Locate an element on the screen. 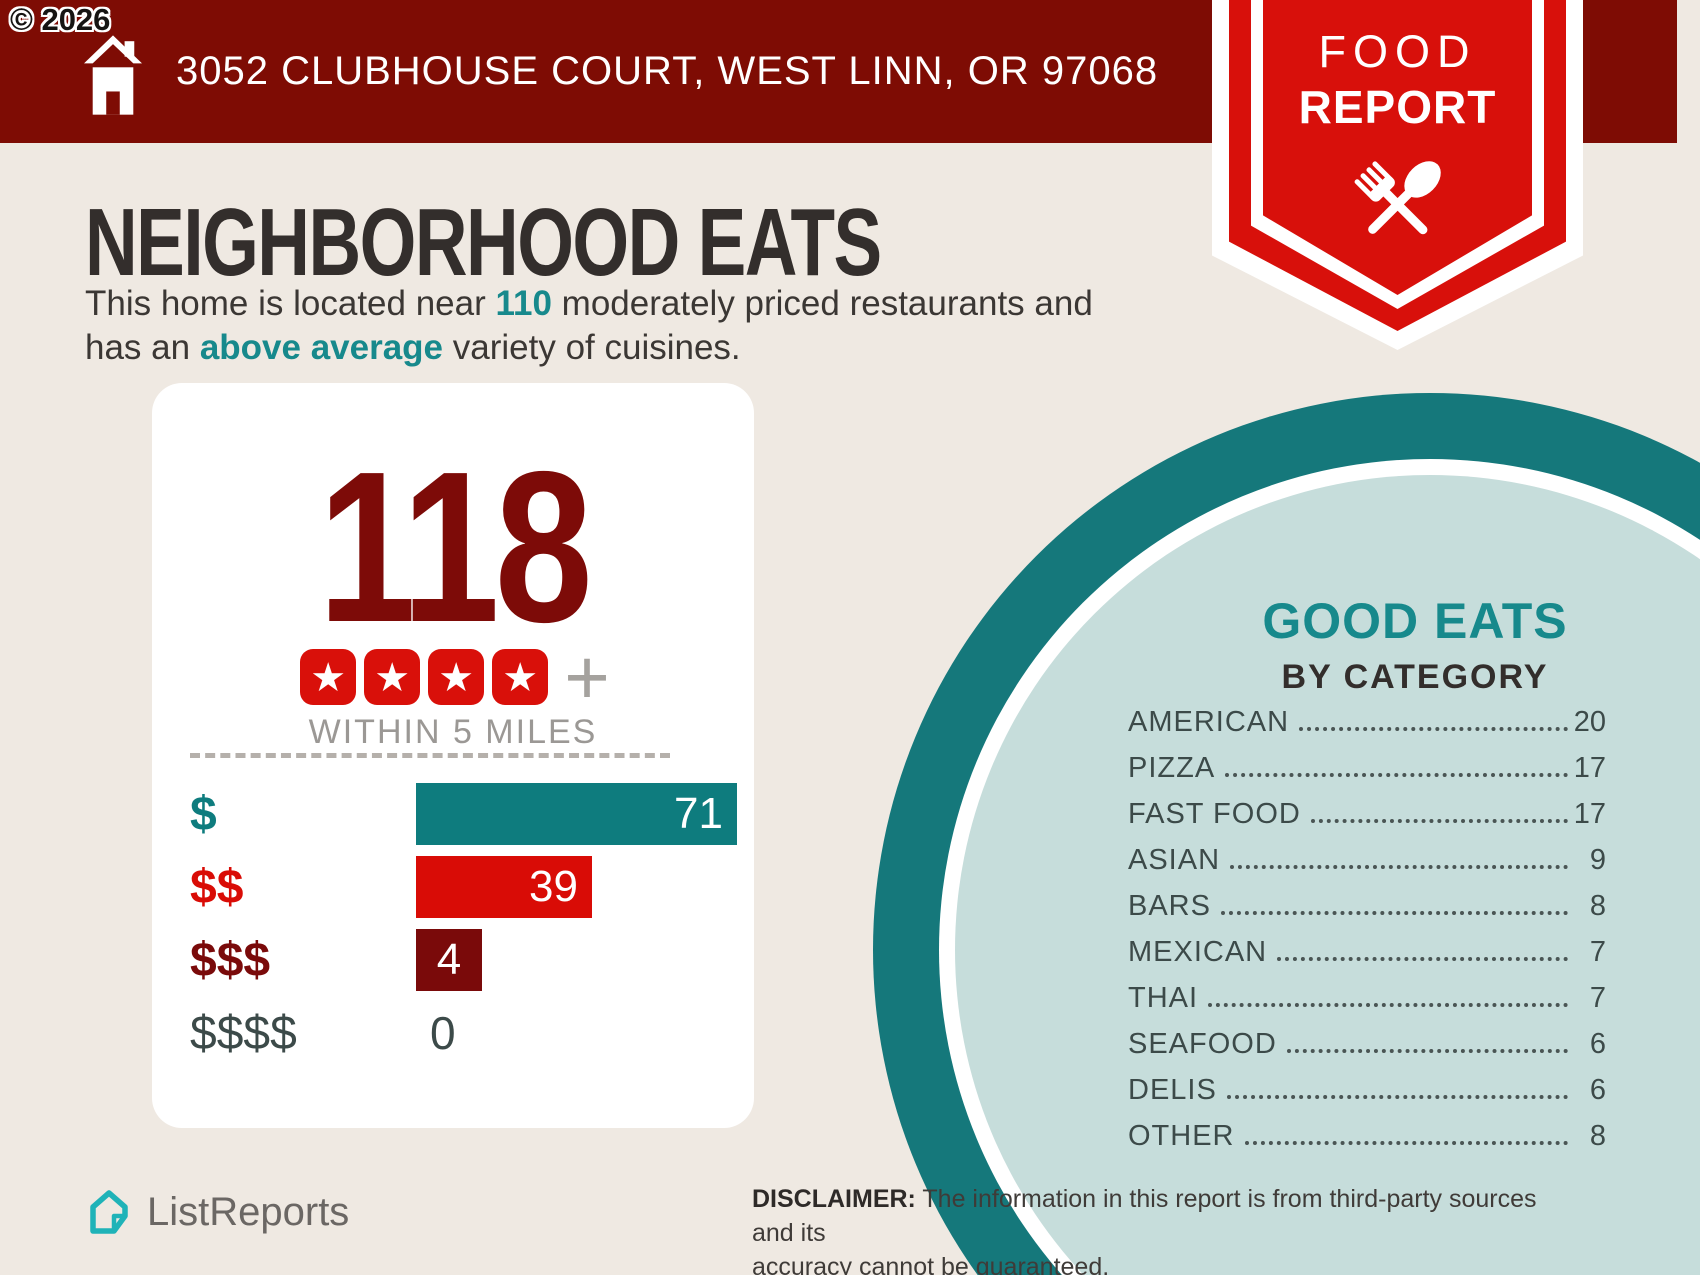 The image size is (1700, 1275). bar-area: 71 is located at coordinates (576, 814).